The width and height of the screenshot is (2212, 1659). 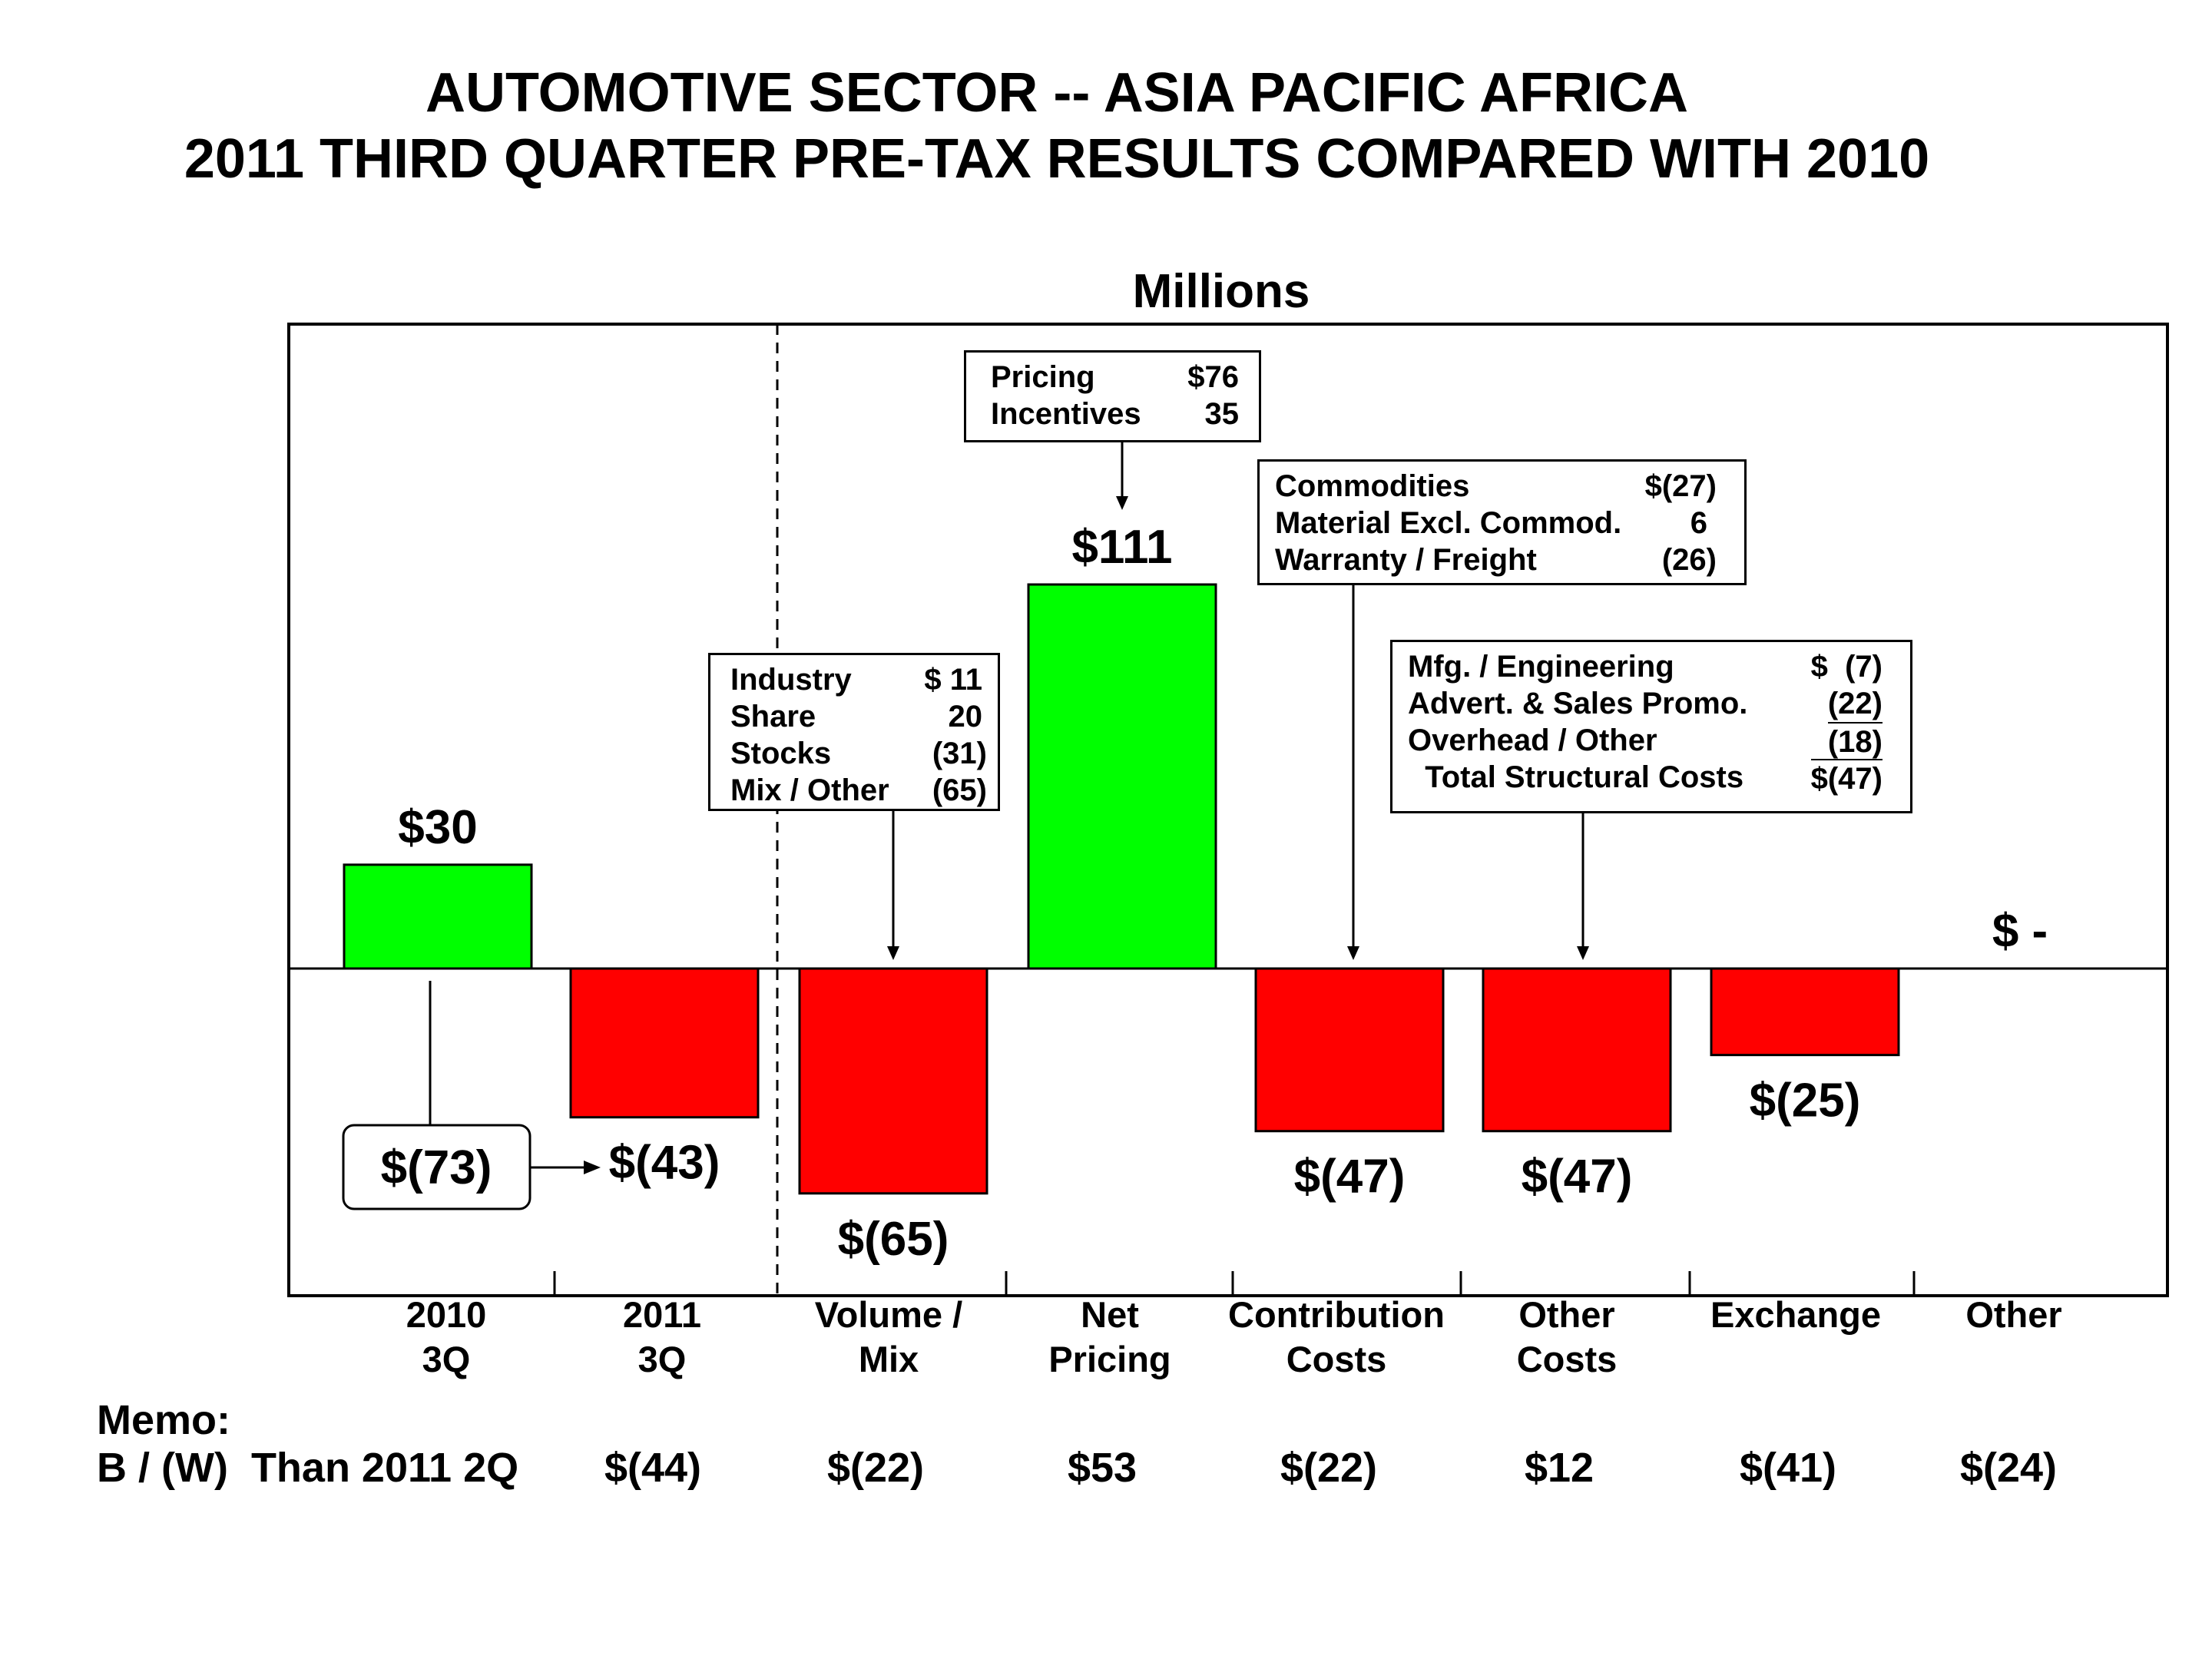 I want to click on bar-net-pricing, so click(x=1122, y=776).